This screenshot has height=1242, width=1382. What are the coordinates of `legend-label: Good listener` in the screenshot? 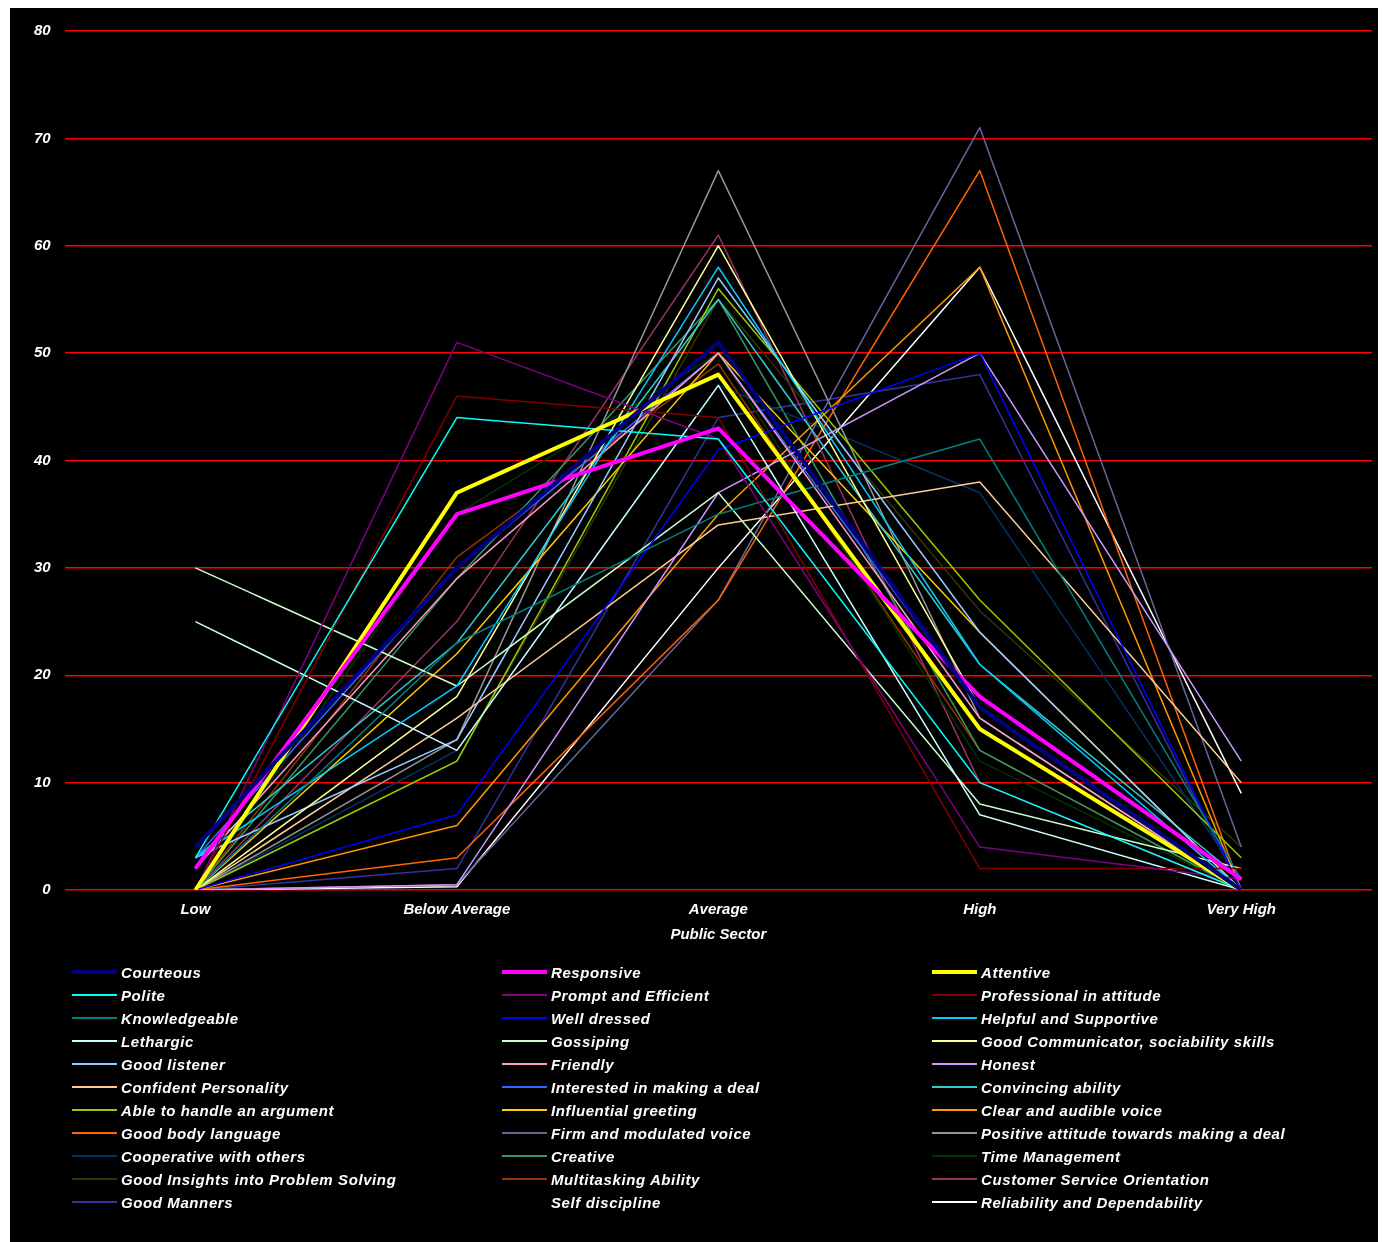 It's located at (173, 1064).